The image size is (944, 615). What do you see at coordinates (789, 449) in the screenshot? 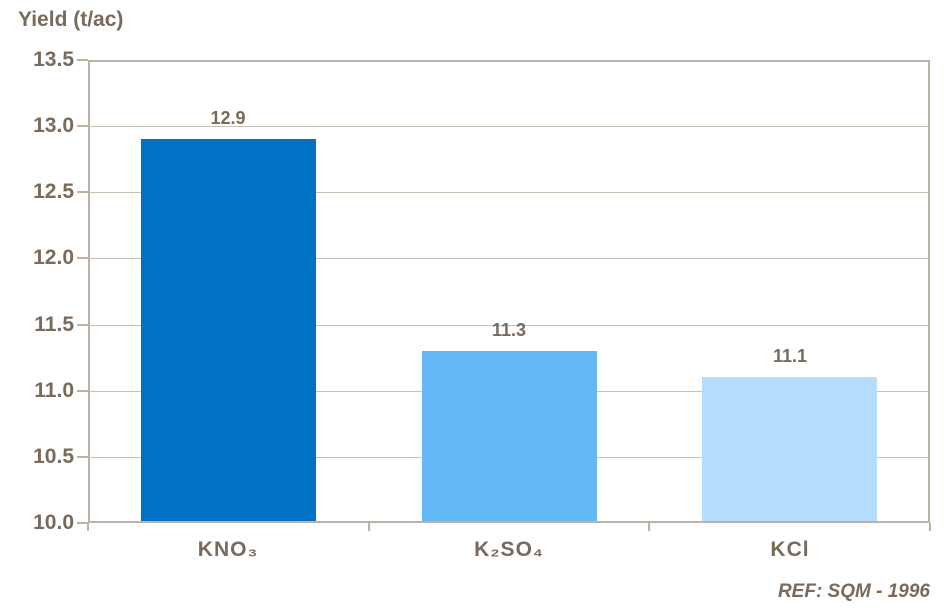
I see `bar-KCl` at bounding box center [789, 449].